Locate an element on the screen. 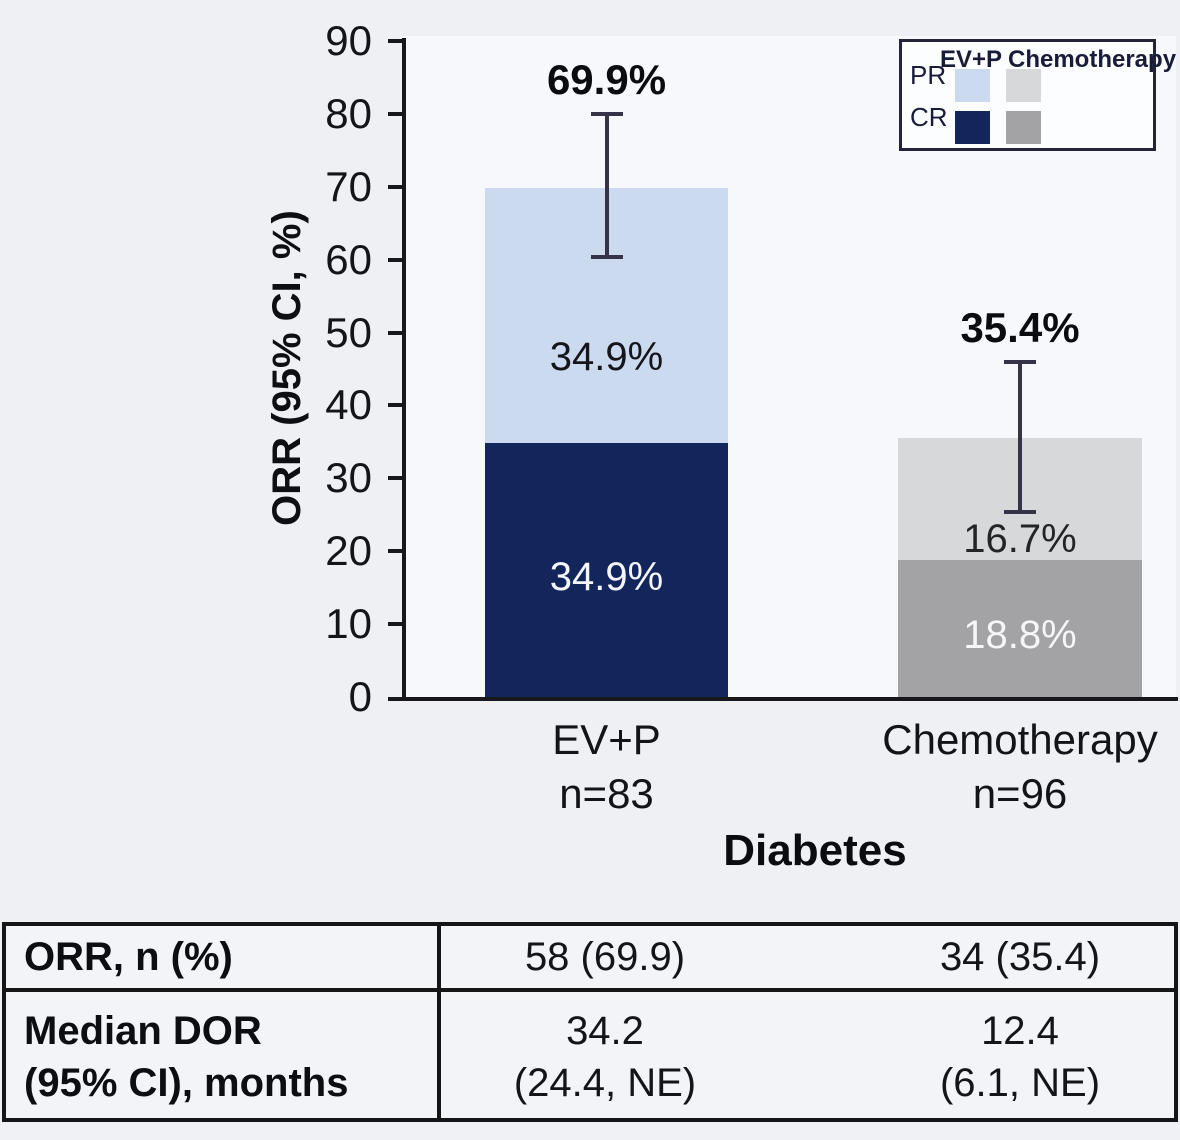 The width and height of the screenshot is (1180, 1140). legend: EV+P Chemotherapy PR CR is located at coordinates (1037, 95).